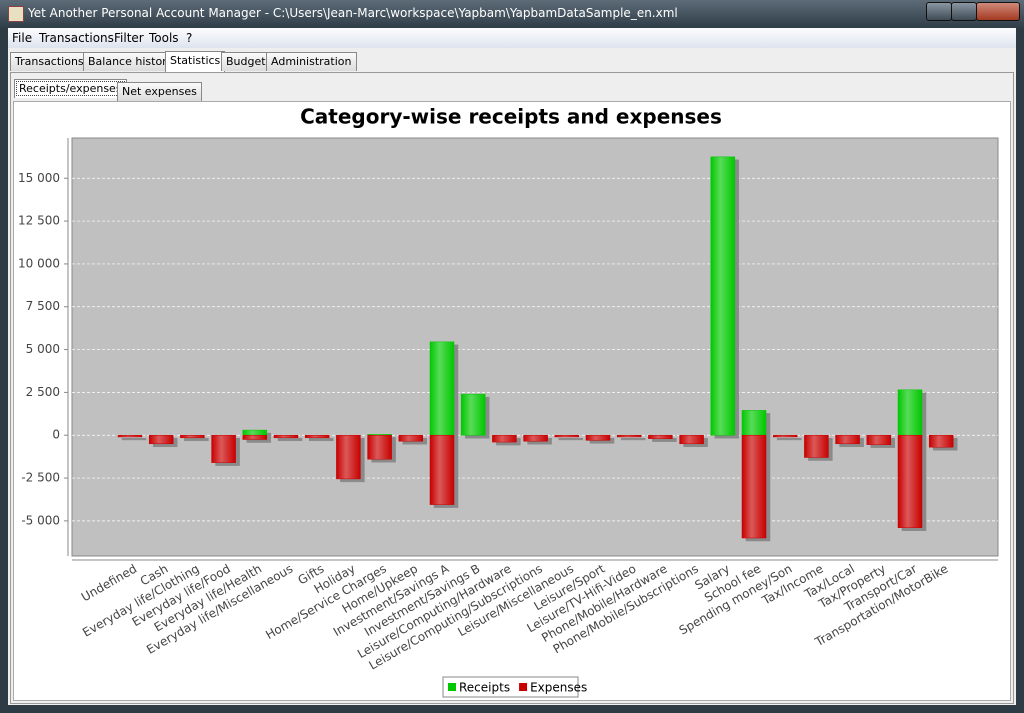  I want to click on tab: Statistics, so click(195, 61).